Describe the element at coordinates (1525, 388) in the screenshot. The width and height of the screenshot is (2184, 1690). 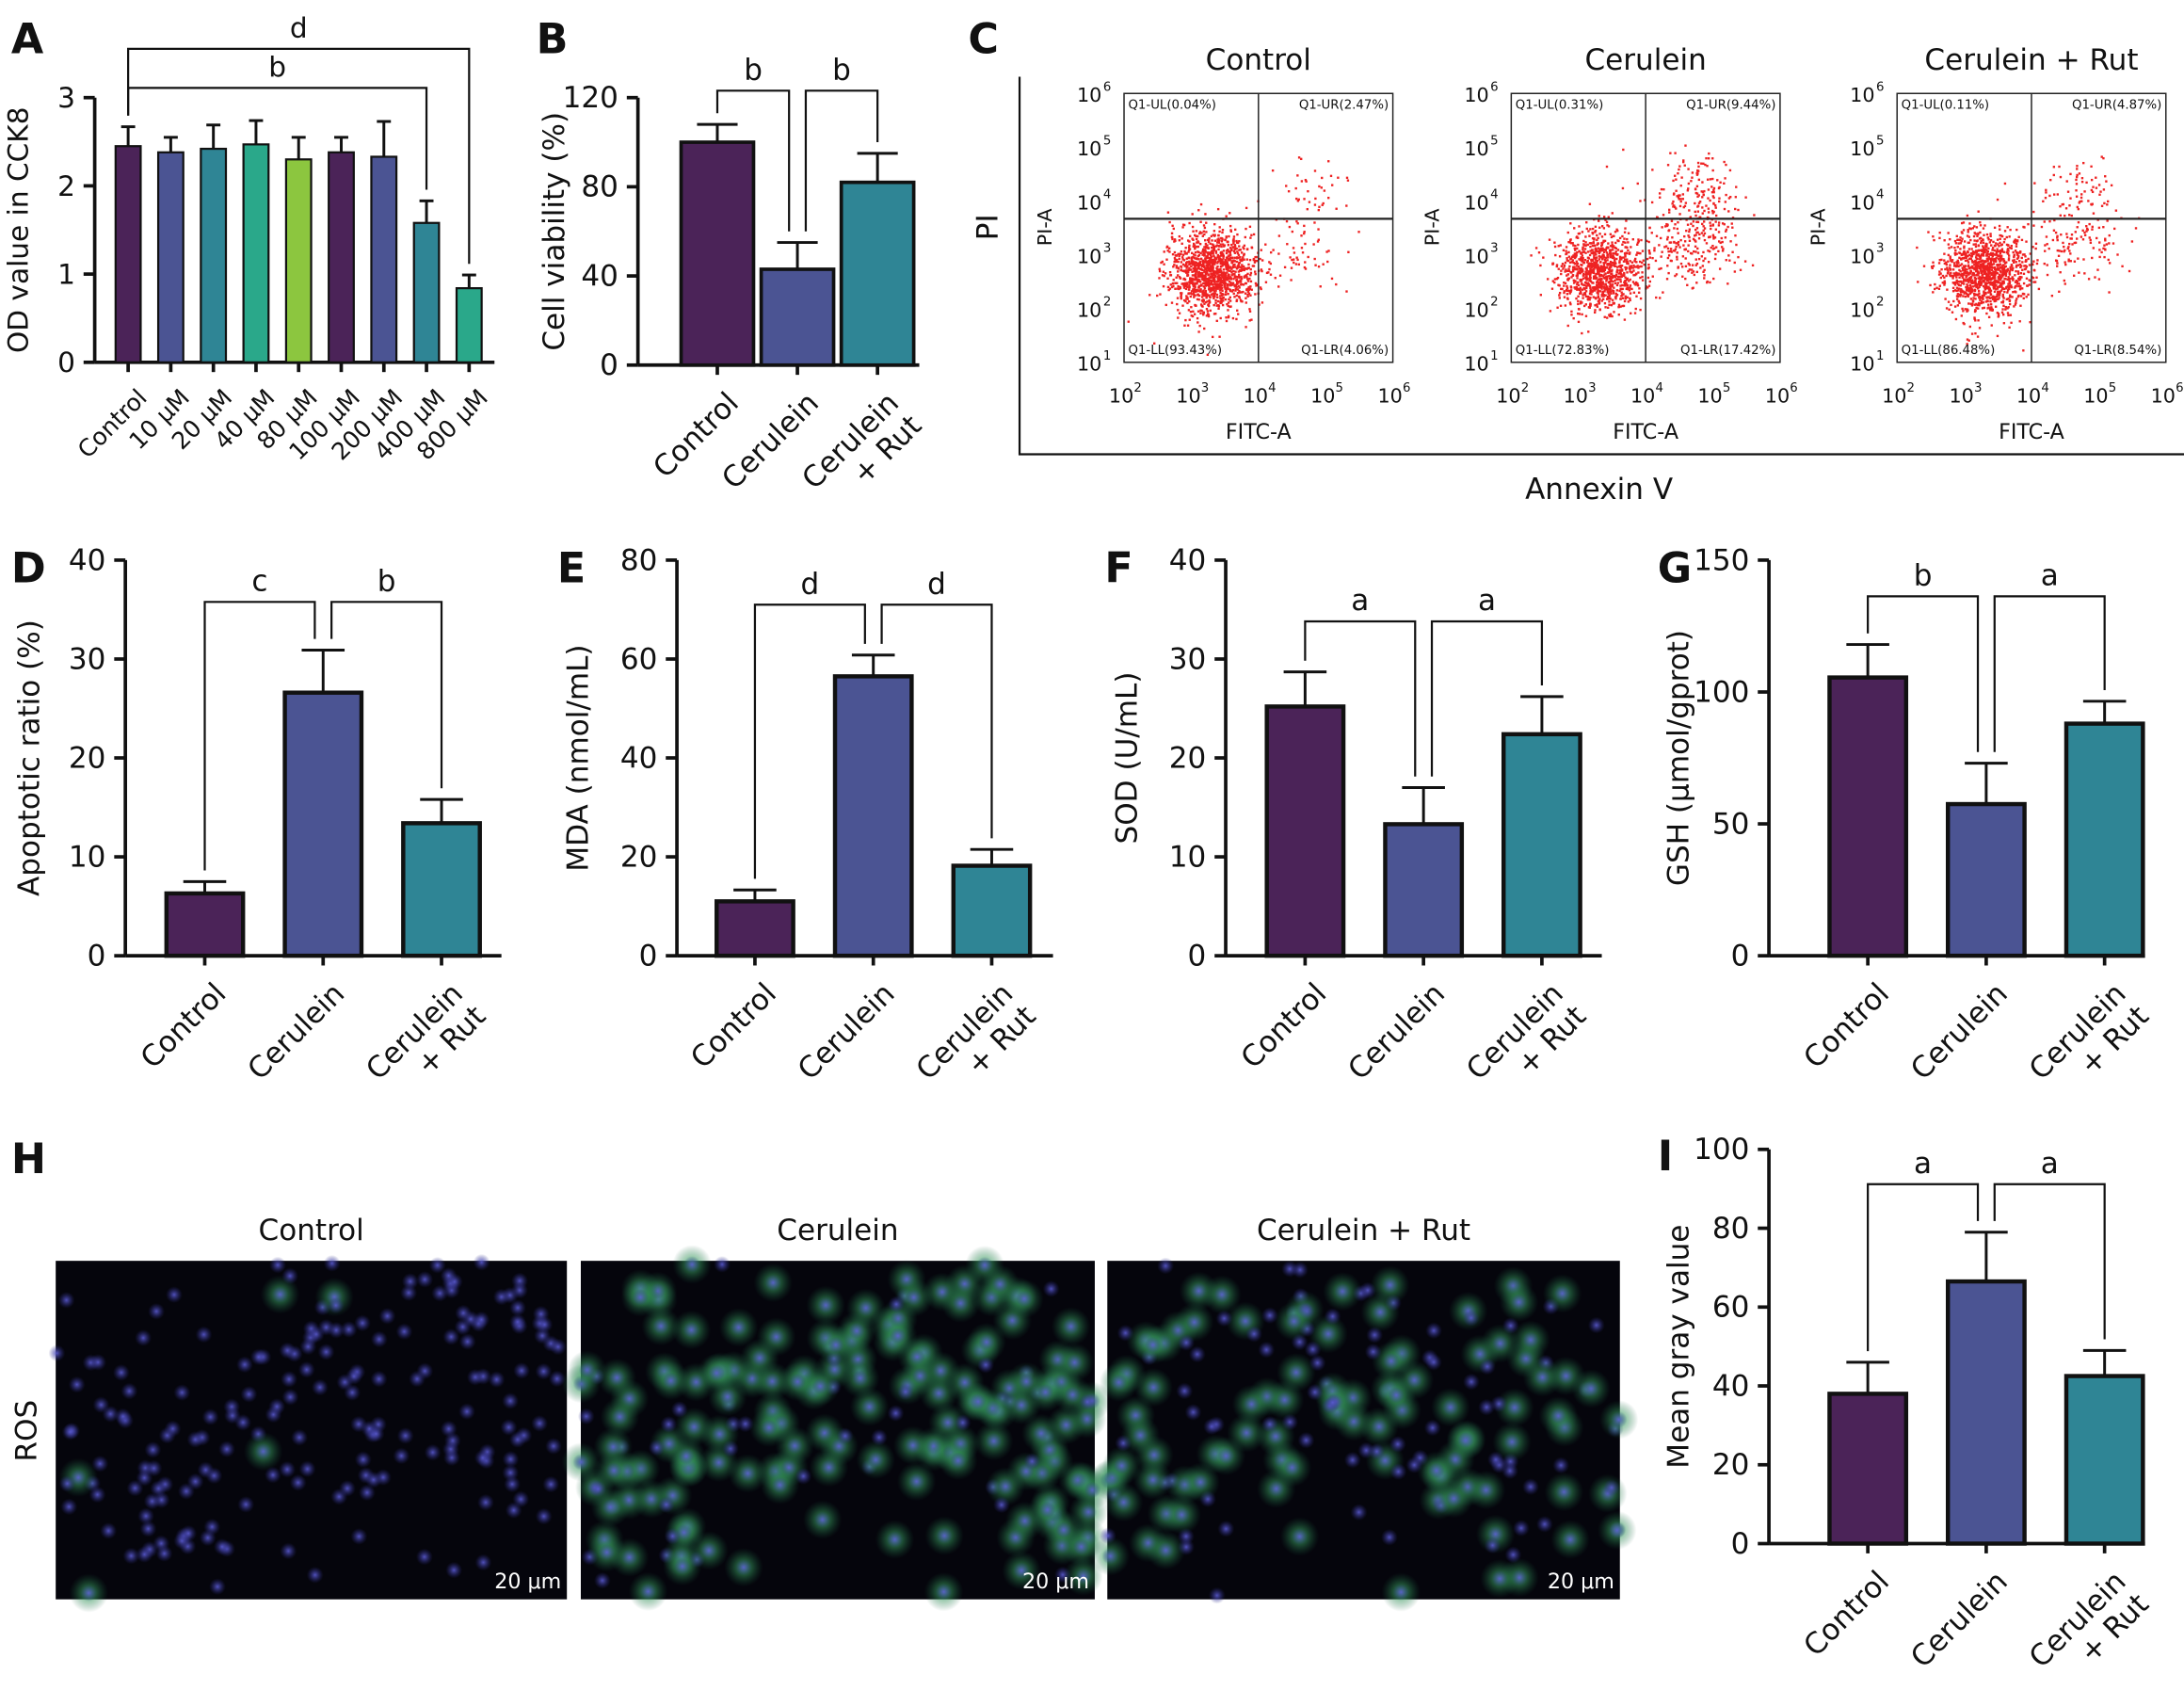
I see `x-tick-exponent: 2` at that location.